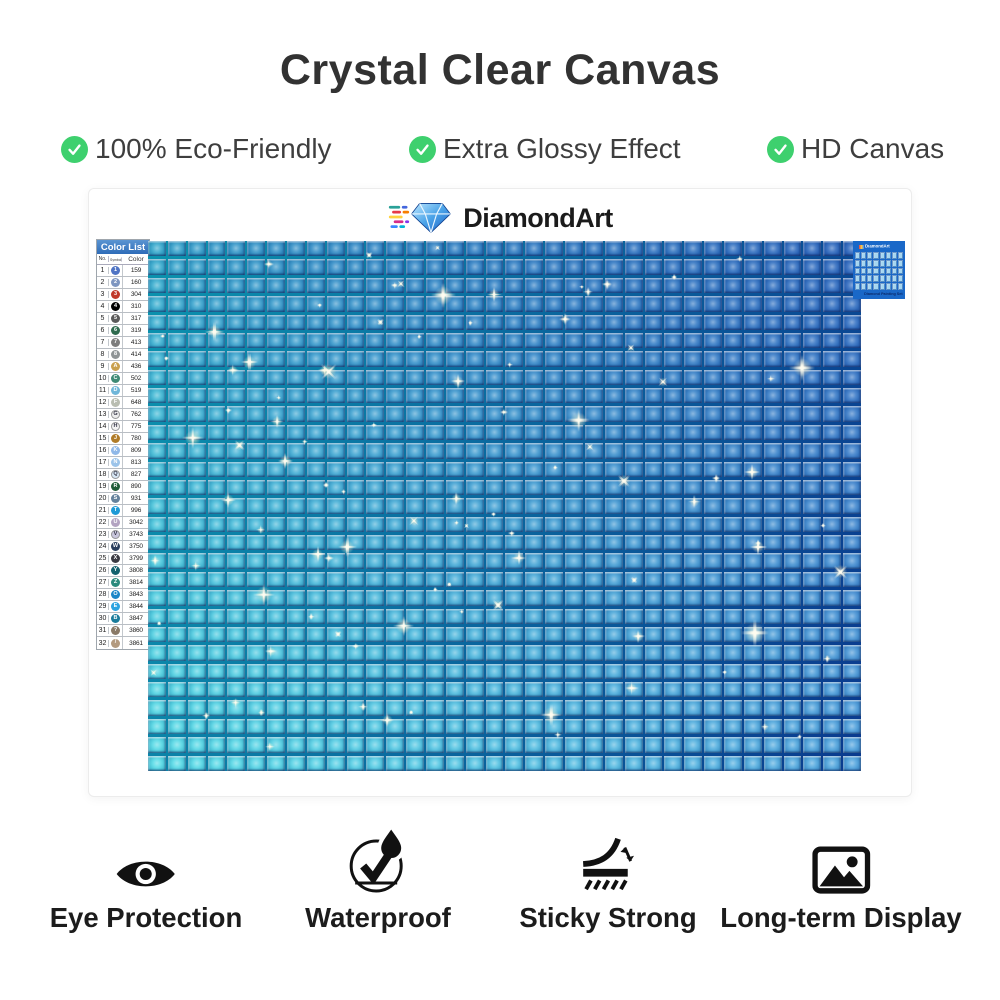 This screenshot has width=1000, height=1000. What do you see at coordinates (103, 546) in the screenshot?
I see `color-list-no: 24` at bounding box center [103, 546].